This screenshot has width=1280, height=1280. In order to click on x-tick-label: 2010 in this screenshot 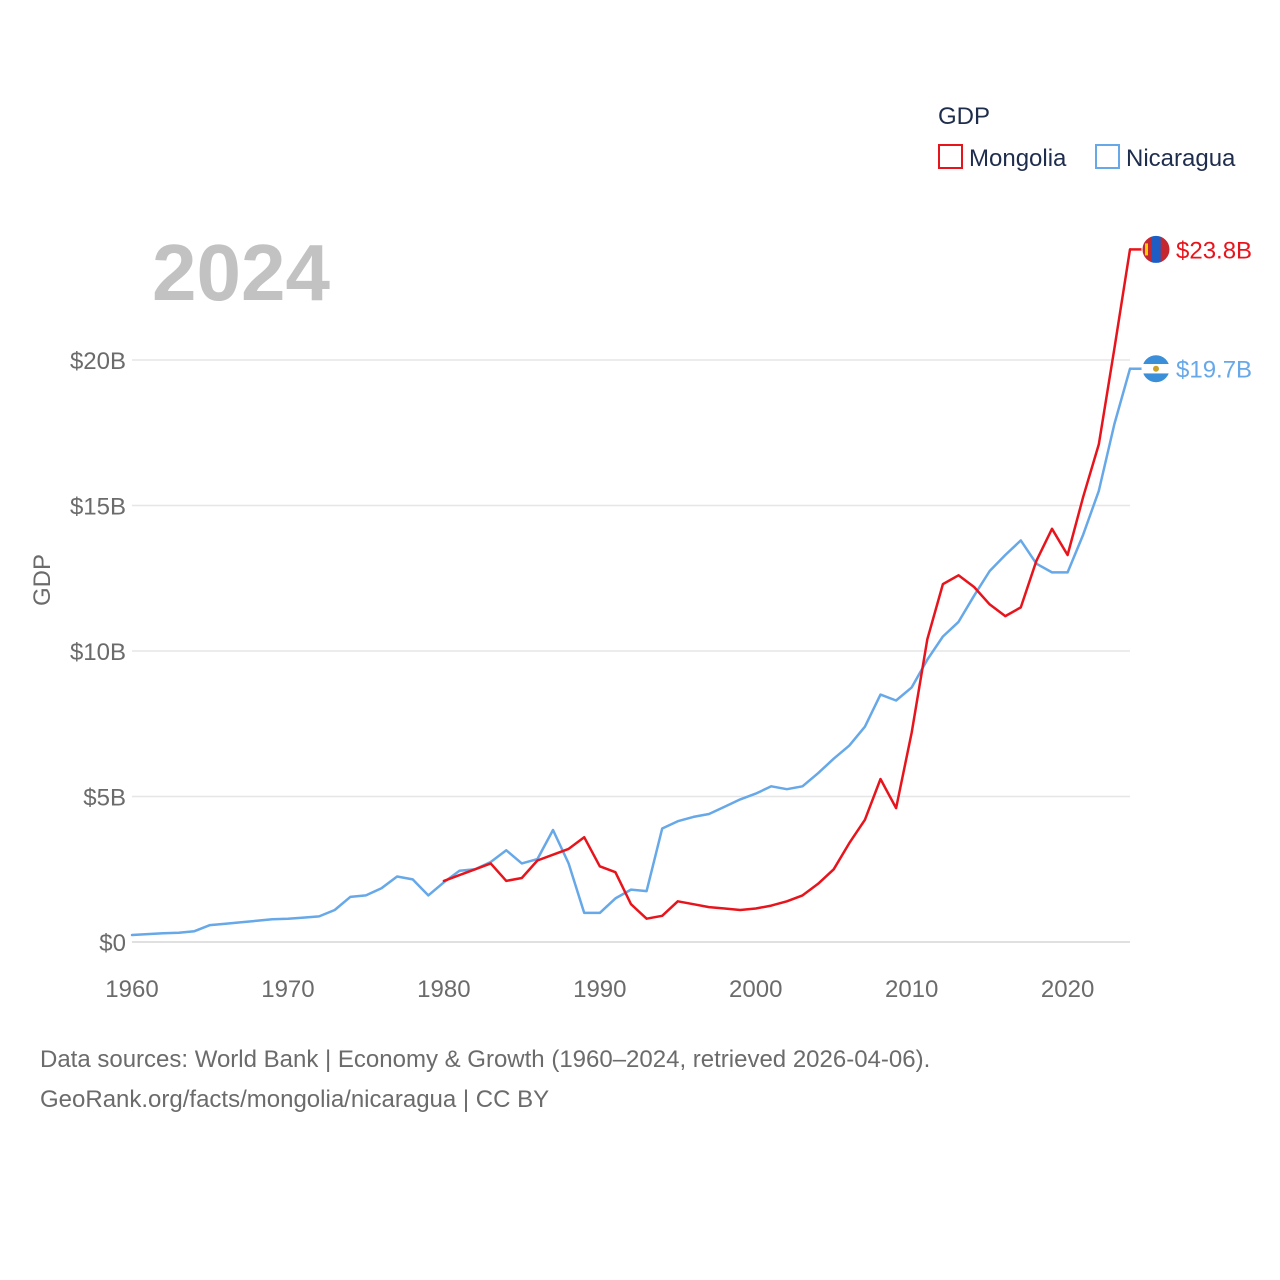, I will do `click(911, 989)`.